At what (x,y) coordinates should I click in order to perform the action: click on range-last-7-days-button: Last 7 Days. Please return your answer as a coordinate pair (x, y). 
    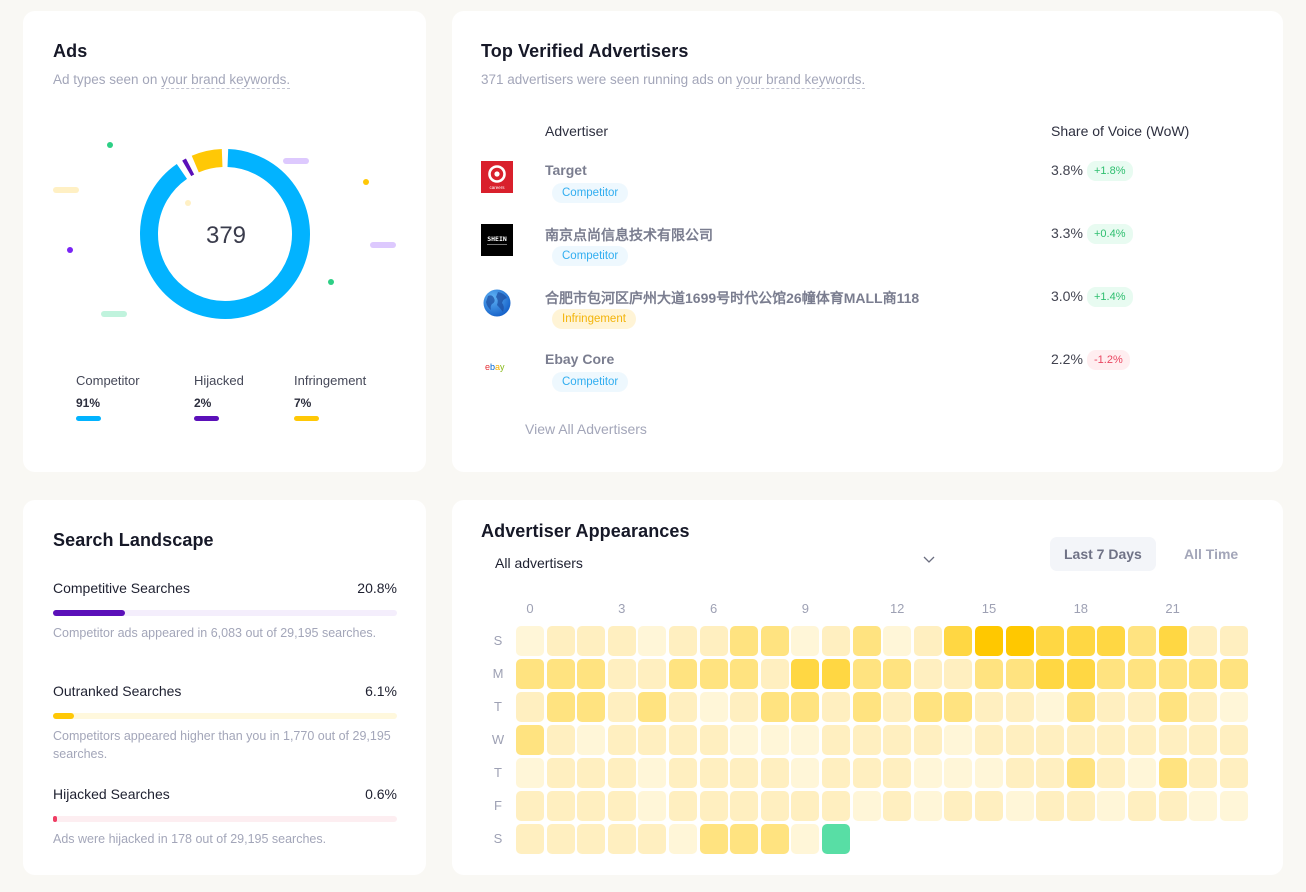
    Looking at the image, I should click on (1103, 554).